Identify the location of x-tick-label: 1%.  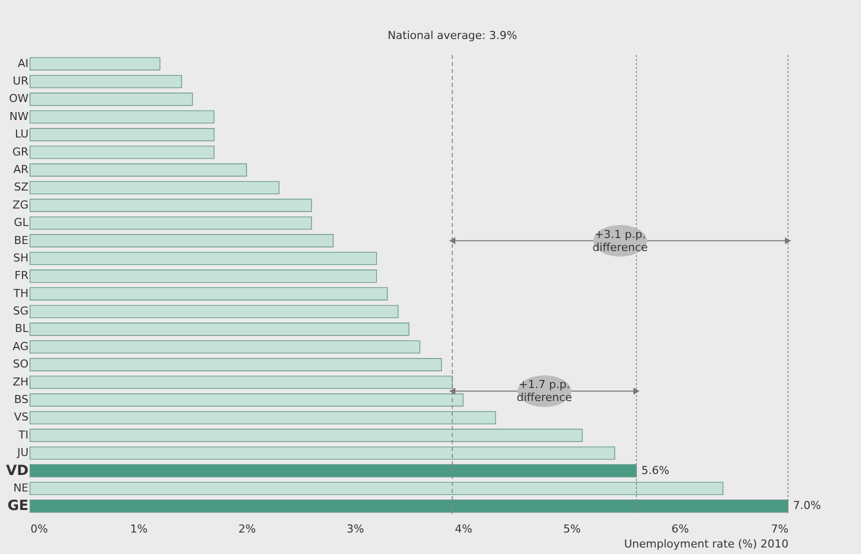
(139, 529).